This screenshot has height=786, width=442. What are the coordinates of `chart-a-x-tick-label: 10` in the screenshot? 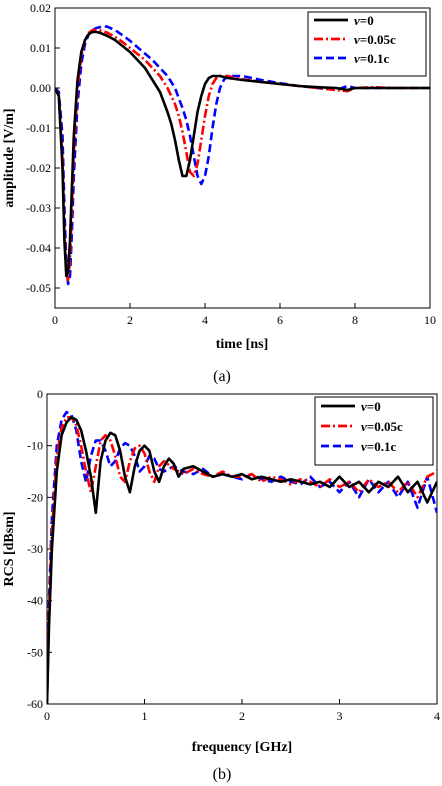 It's located at (430, 320).